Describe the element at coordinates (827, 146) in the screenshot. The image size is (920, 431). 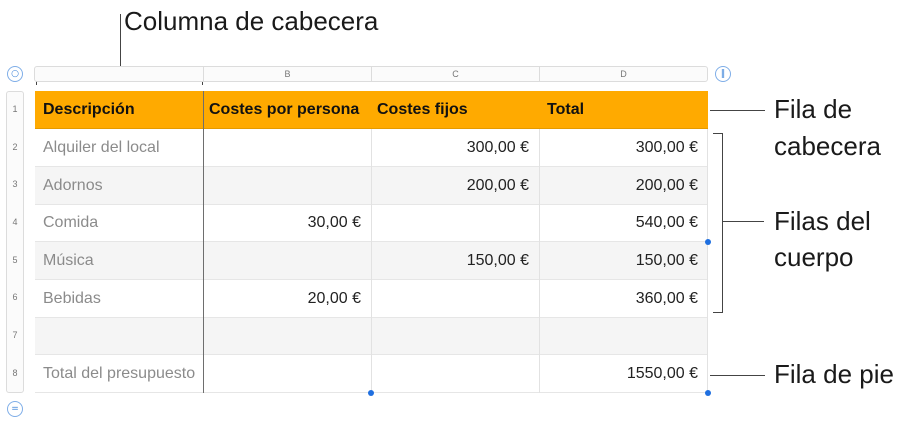
I see `callout-header-row-line2: cabecera` at that location.